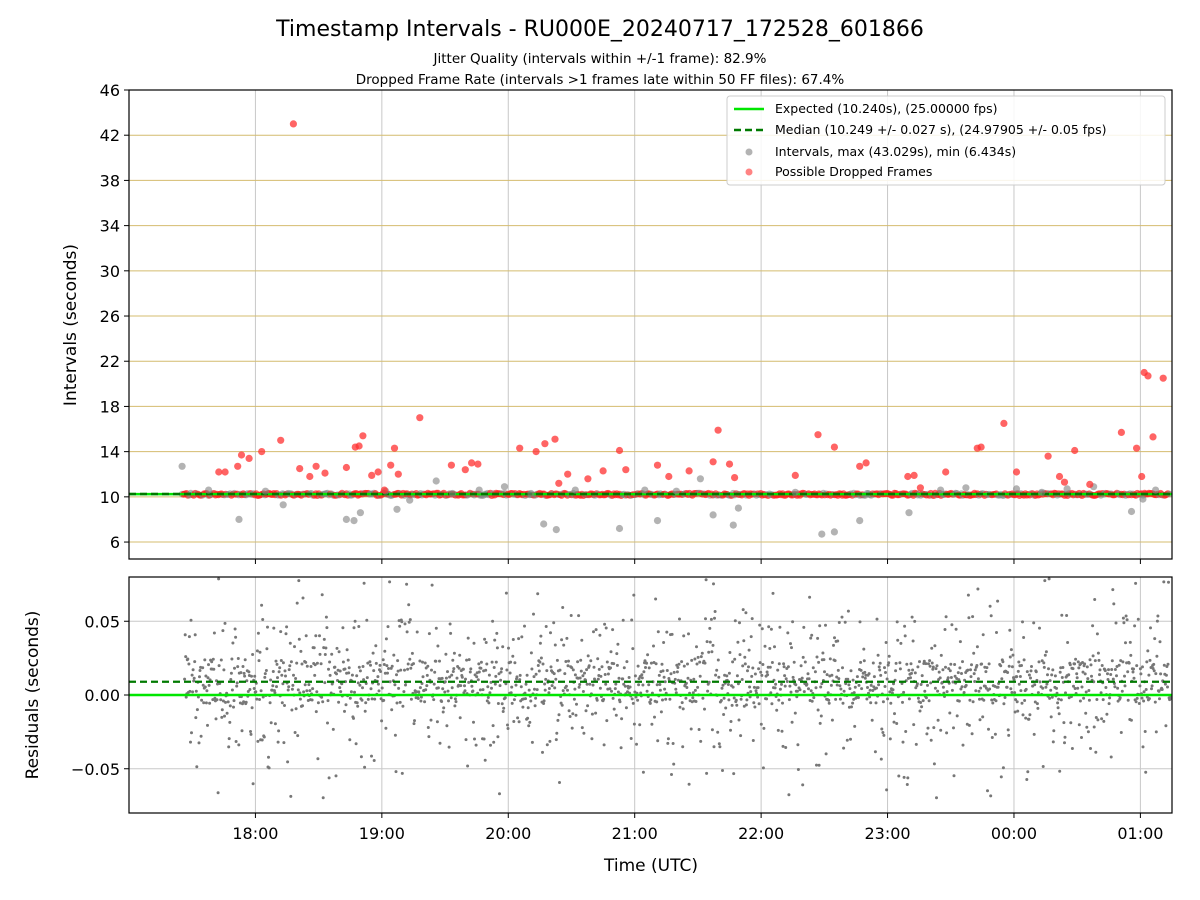 The image size is (1200, 900). What do you see at coordinates (110, 271) in the screenshot?
I see `intervals-y-tick-label: 30` at bounding box center [110, 271].